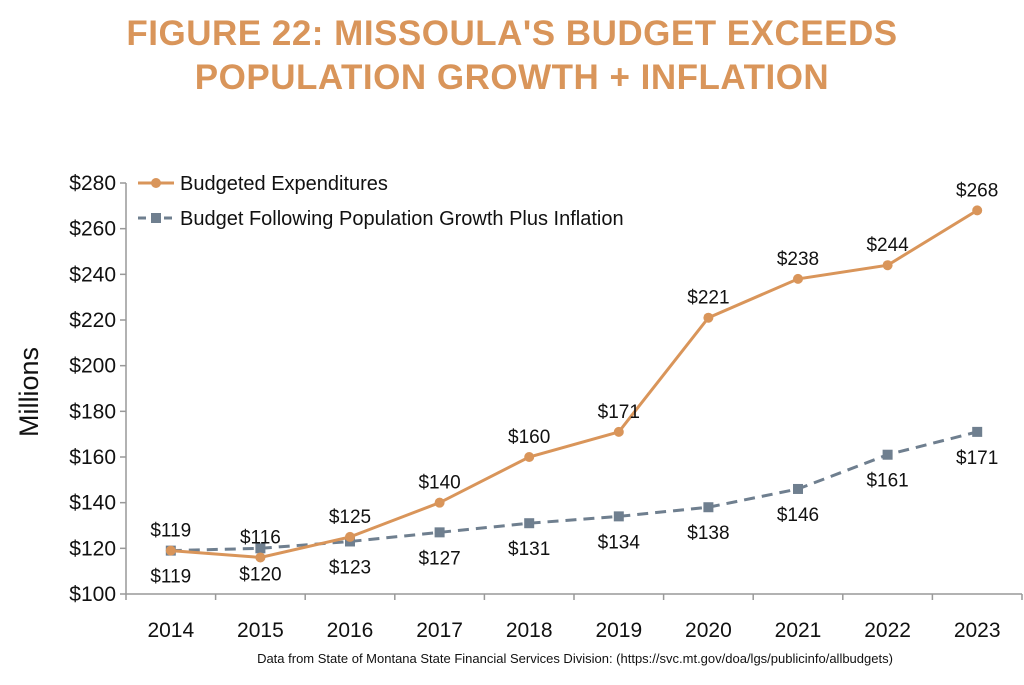 This screenshot has width=1024, height=685. Describe the element at coordinates (92, 548) in the screenshot. I see `y-tick-label: $120` at that location.